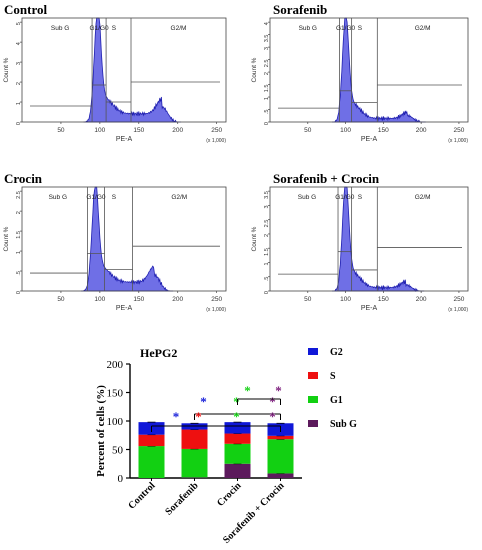 The height and width of the screenshot is (550, 482). Describe the element at coordinates (115, 365) in the screenshot. I see `y-tick-label: 200` at that location.